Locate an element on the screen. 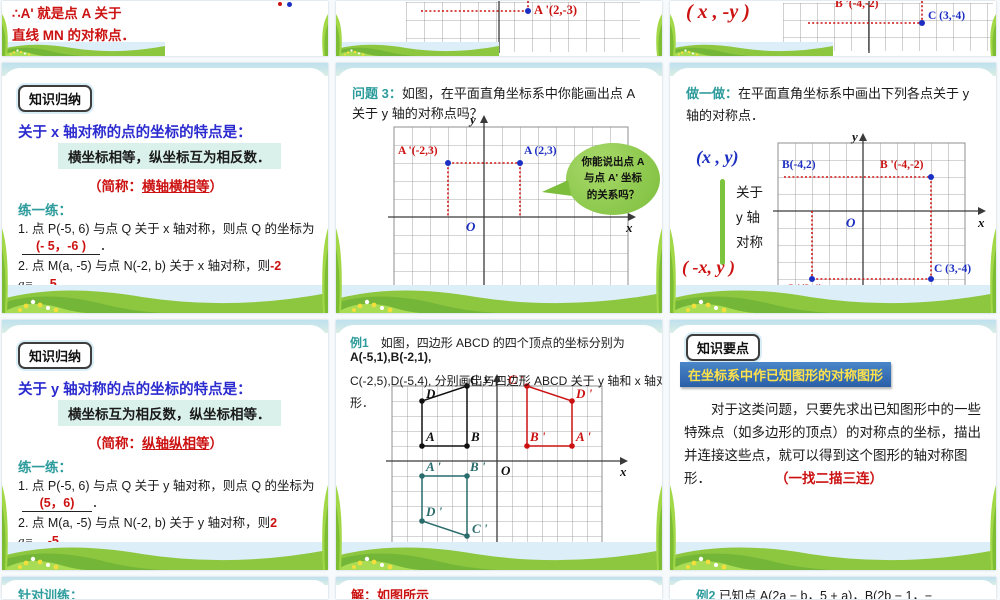 The width and height of the screenshot is (1000, 600). slide-r1c3-content: ( x , -y ) B '(-4,-2) C (3,-4) is located at coordinates (833, 28).